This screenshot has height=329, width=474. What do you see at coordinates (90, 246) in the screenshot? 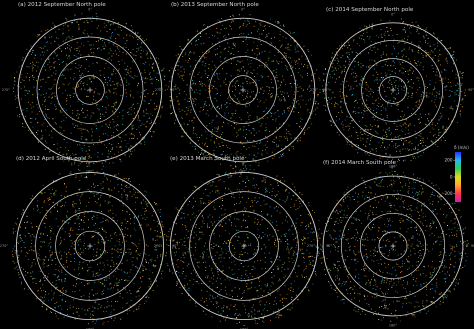
I see `latitude-ring` at bounding box center [90, 246].